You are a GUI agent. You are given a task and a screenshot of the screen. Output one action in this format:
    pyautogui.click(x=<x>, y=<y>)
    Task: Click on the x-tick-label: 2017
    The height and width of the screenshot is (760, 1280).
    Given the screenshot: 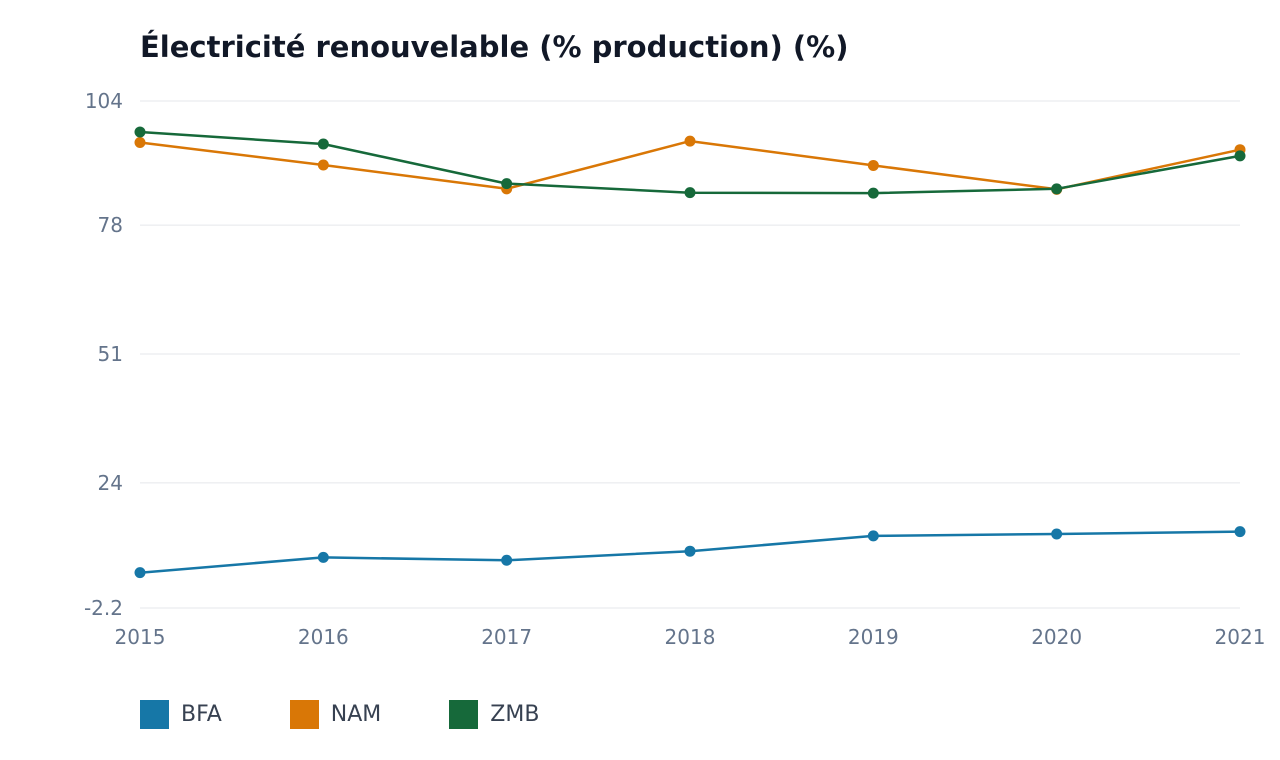 What is the action you would take?
    pyautogui.click(x=506, y=637)
    